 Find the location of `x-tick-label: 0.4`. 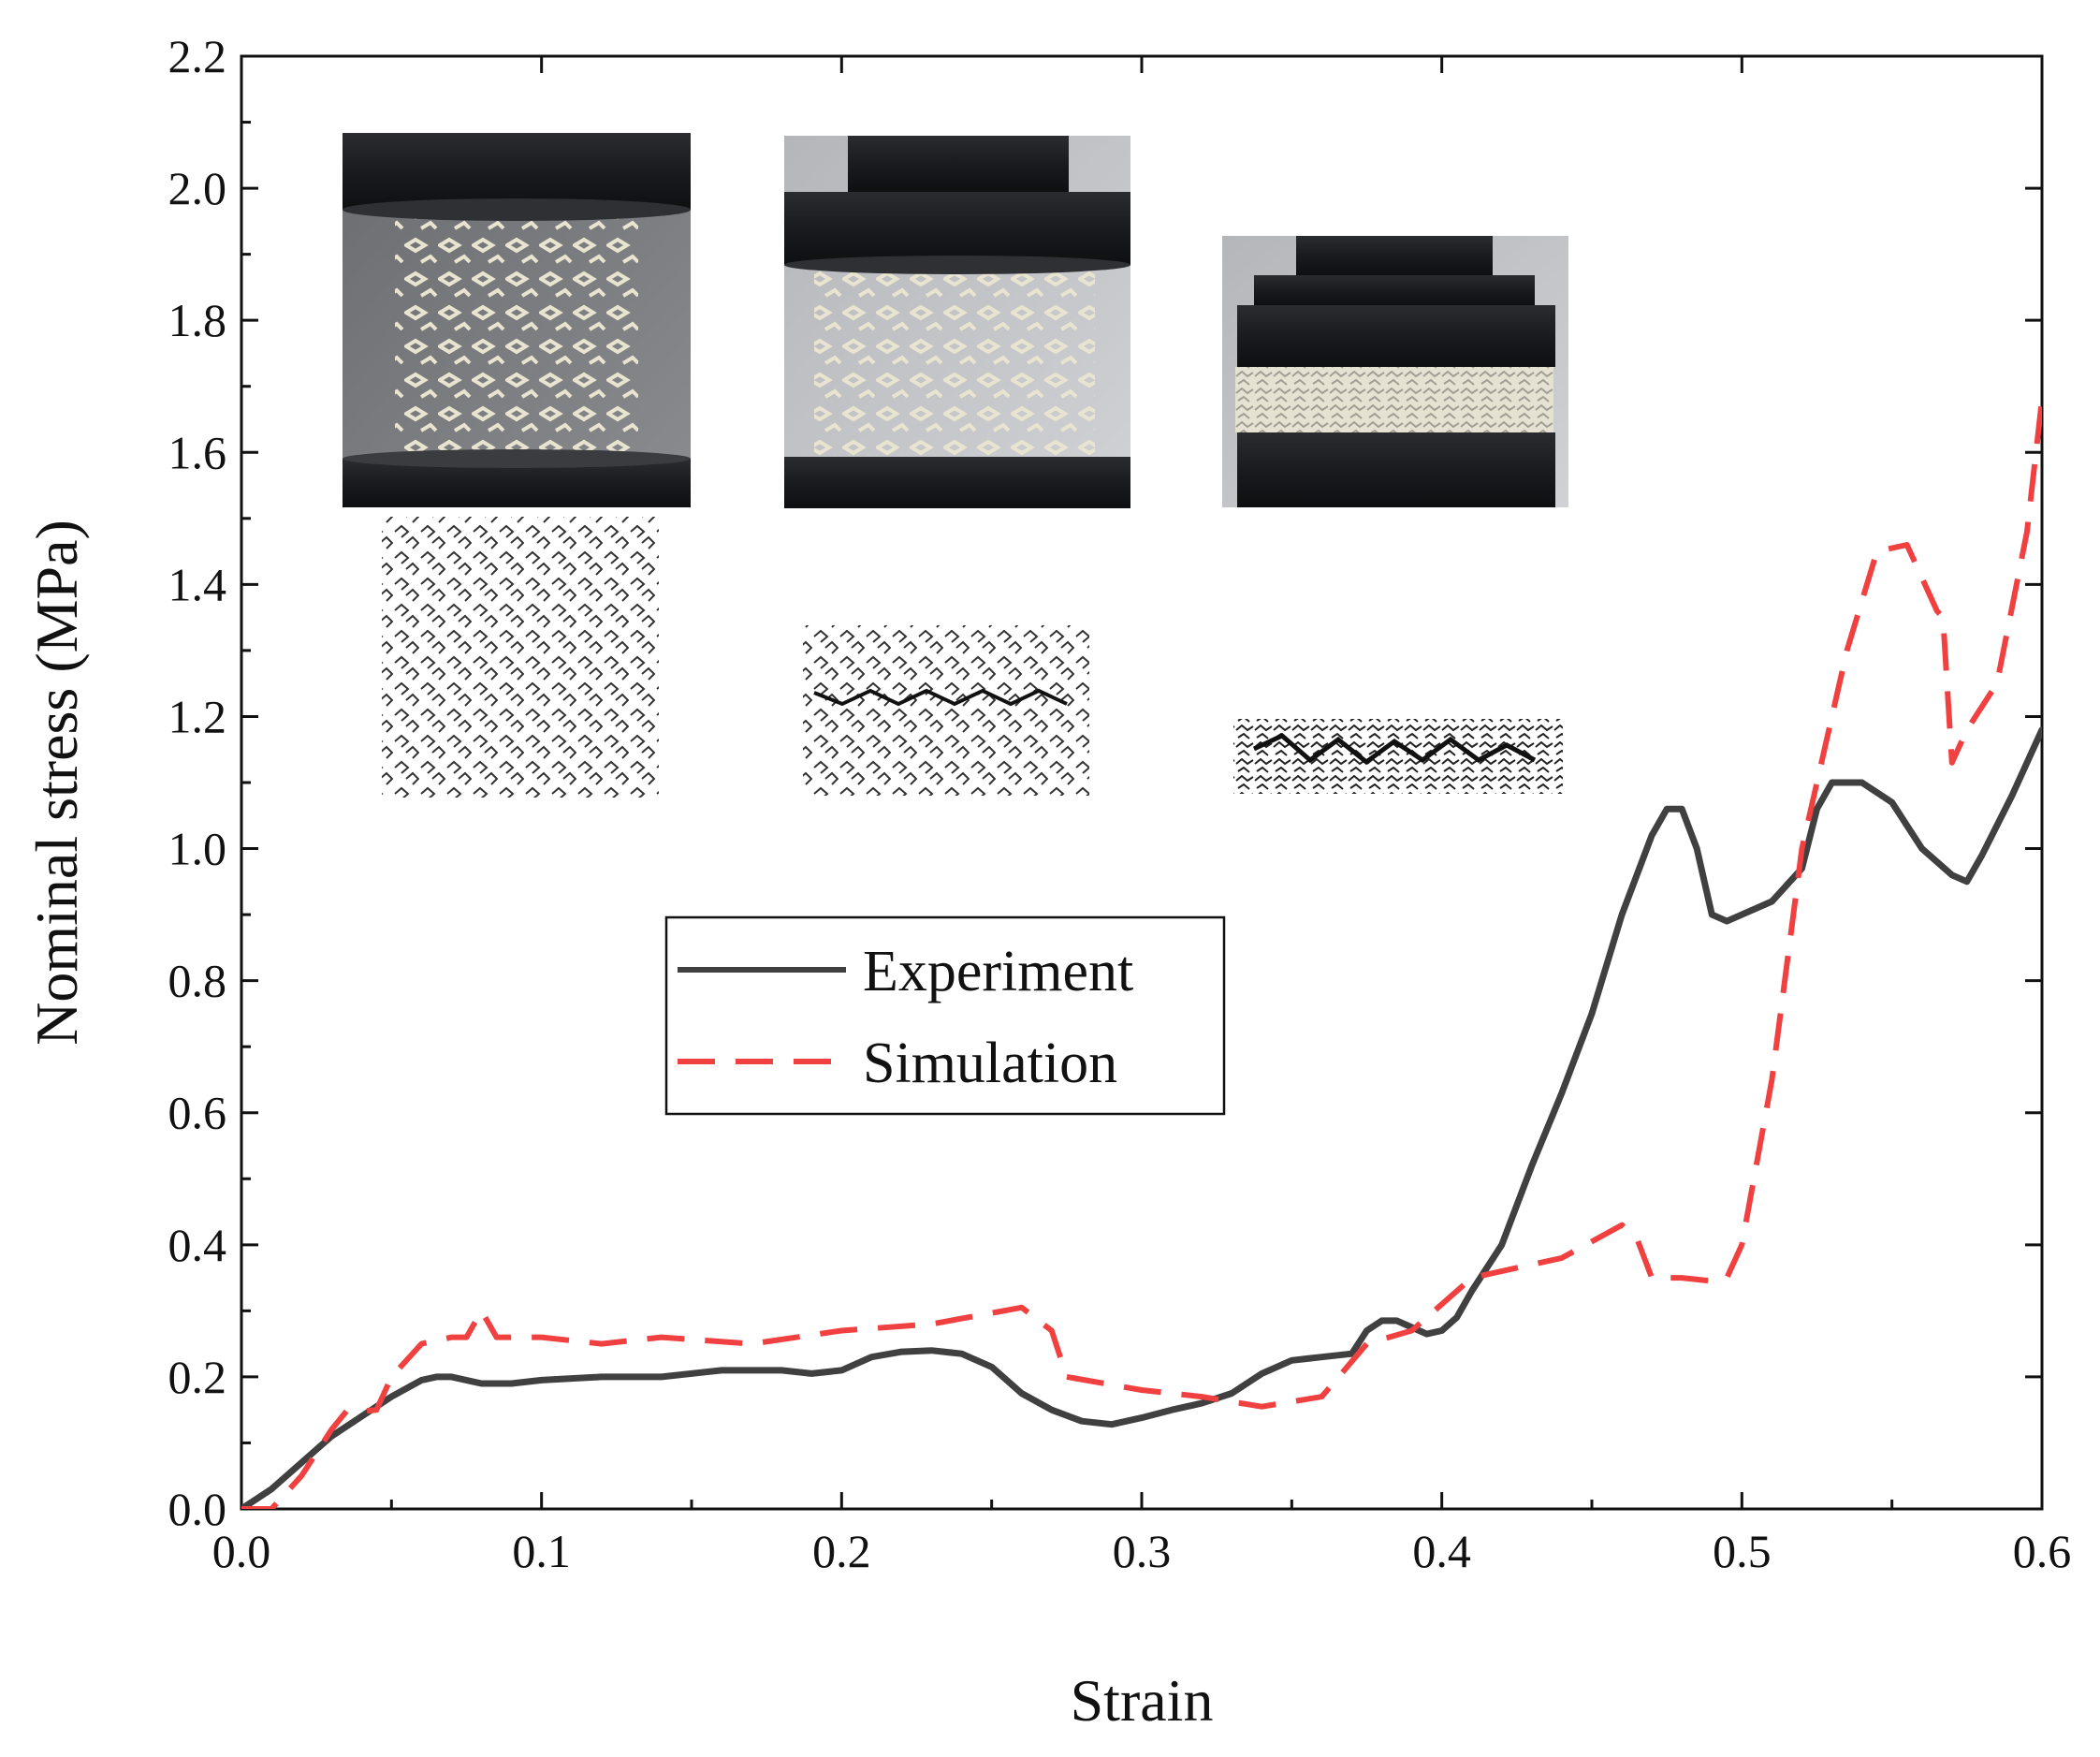

x-tick-label: 0.4 is located at coordinates (1441, 1551).